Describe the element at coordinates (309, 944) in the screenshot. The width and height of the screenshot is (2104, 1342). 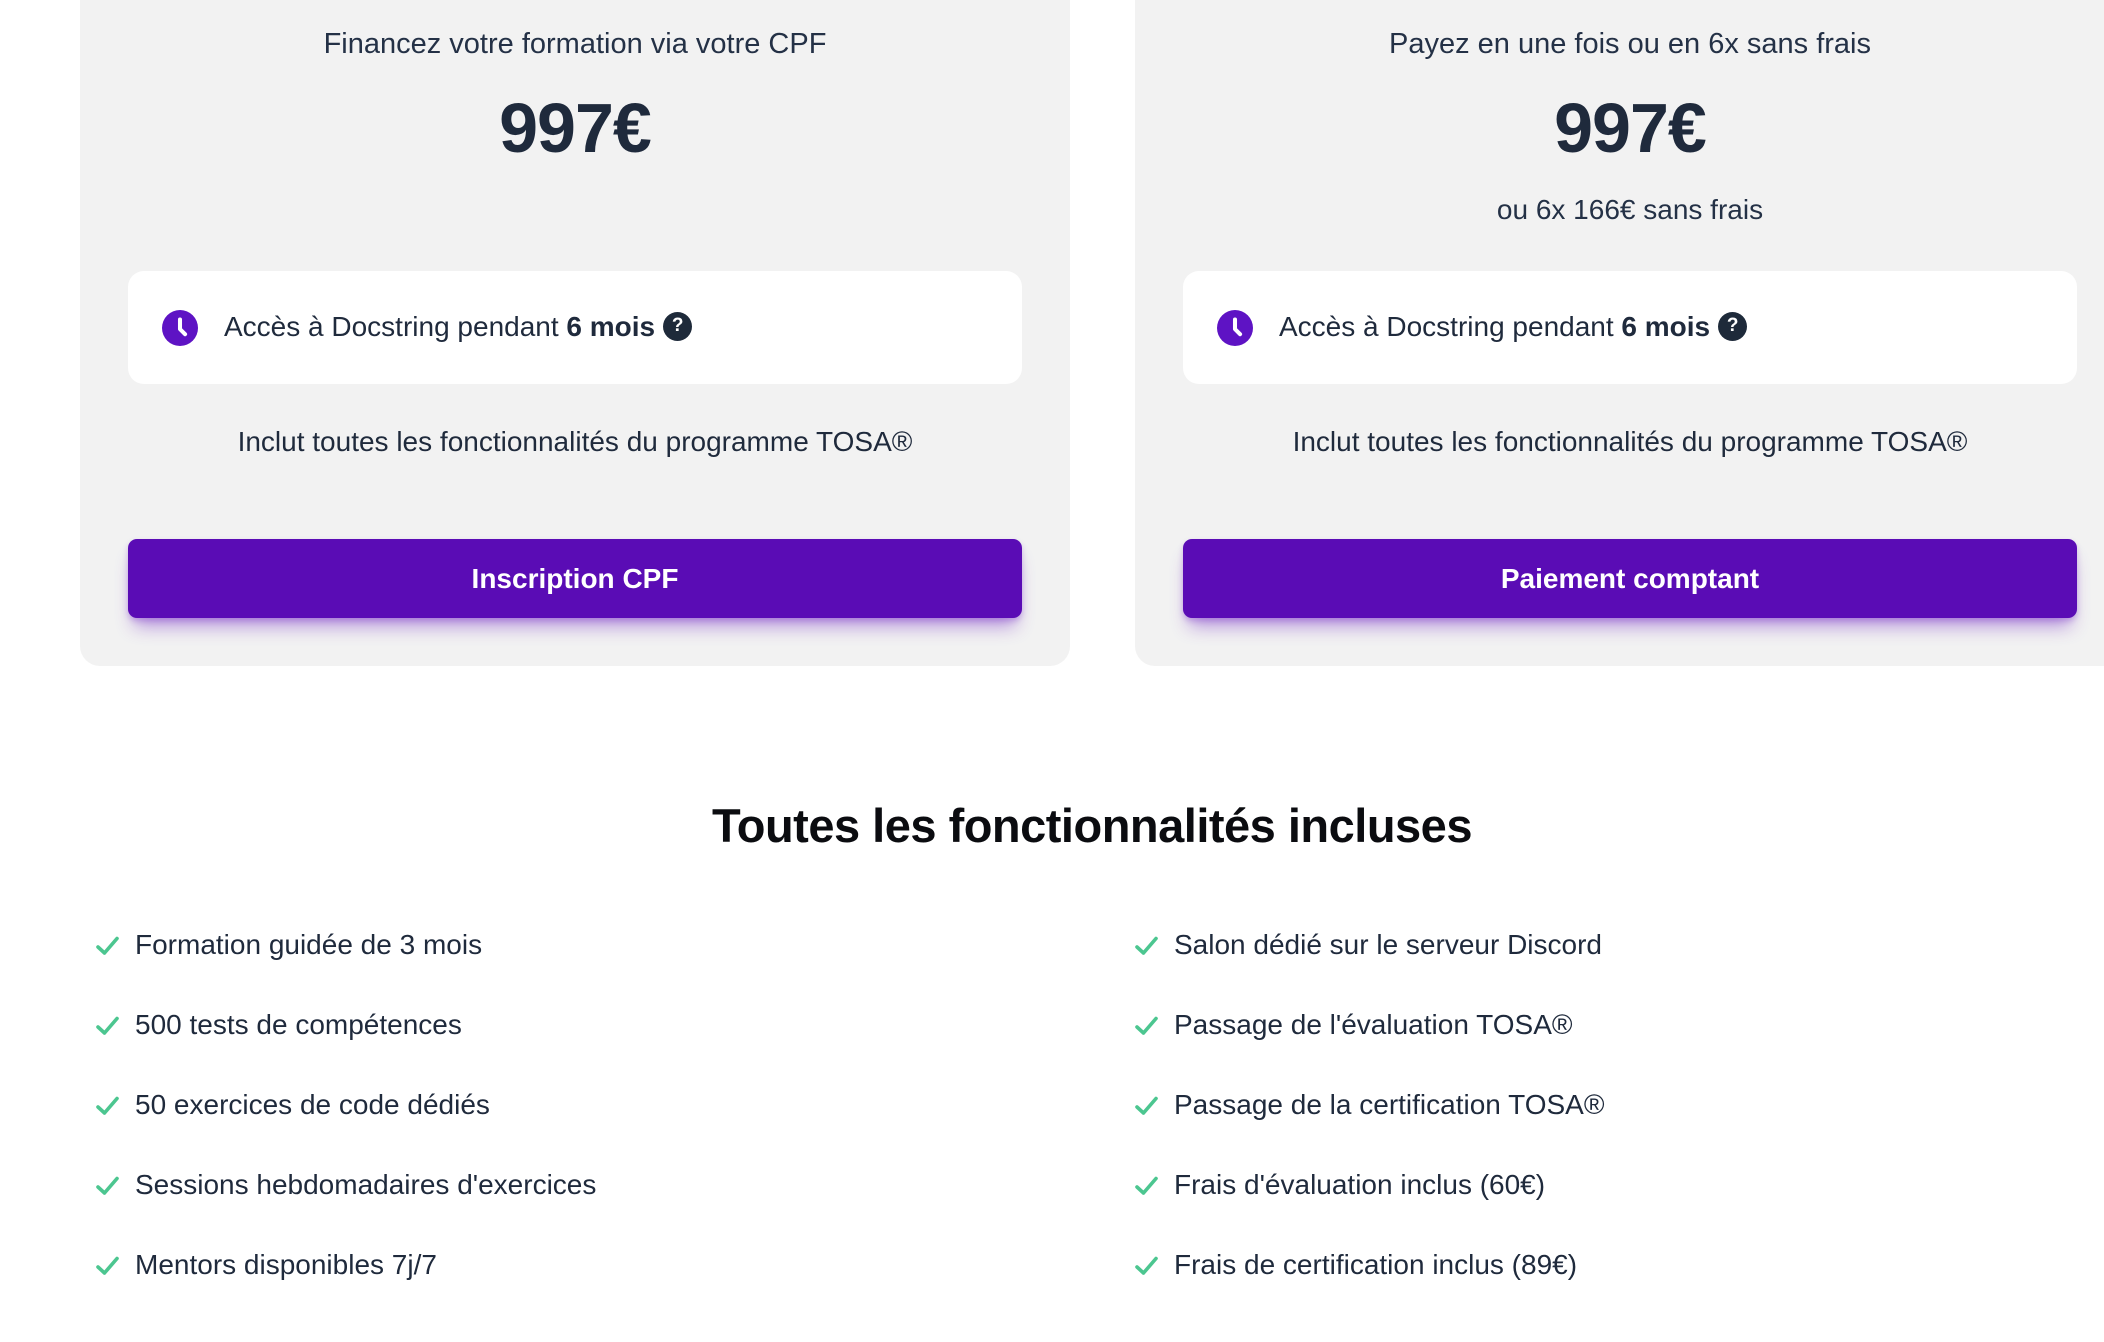
I see `feature-label: Formation guidée de 3 mois` at that location.